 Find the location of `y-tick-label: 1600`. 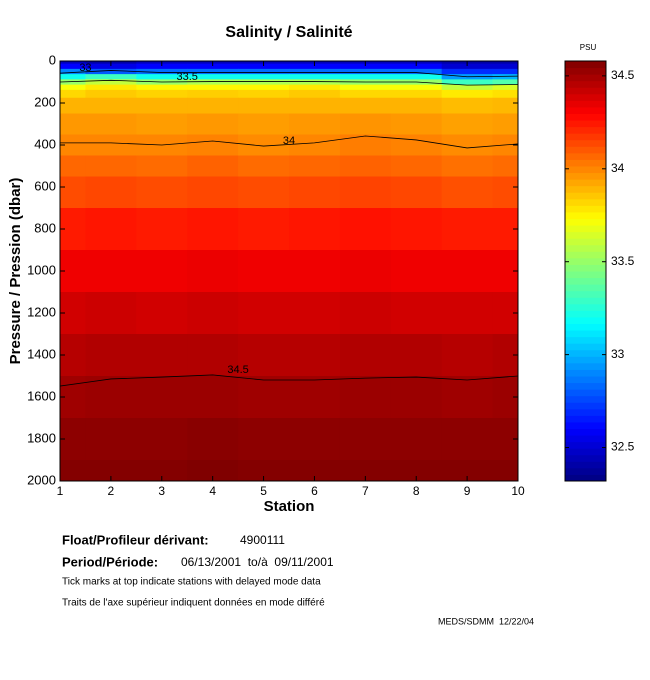

y-tick-label: 1600 is located at coordinates (41, 395).